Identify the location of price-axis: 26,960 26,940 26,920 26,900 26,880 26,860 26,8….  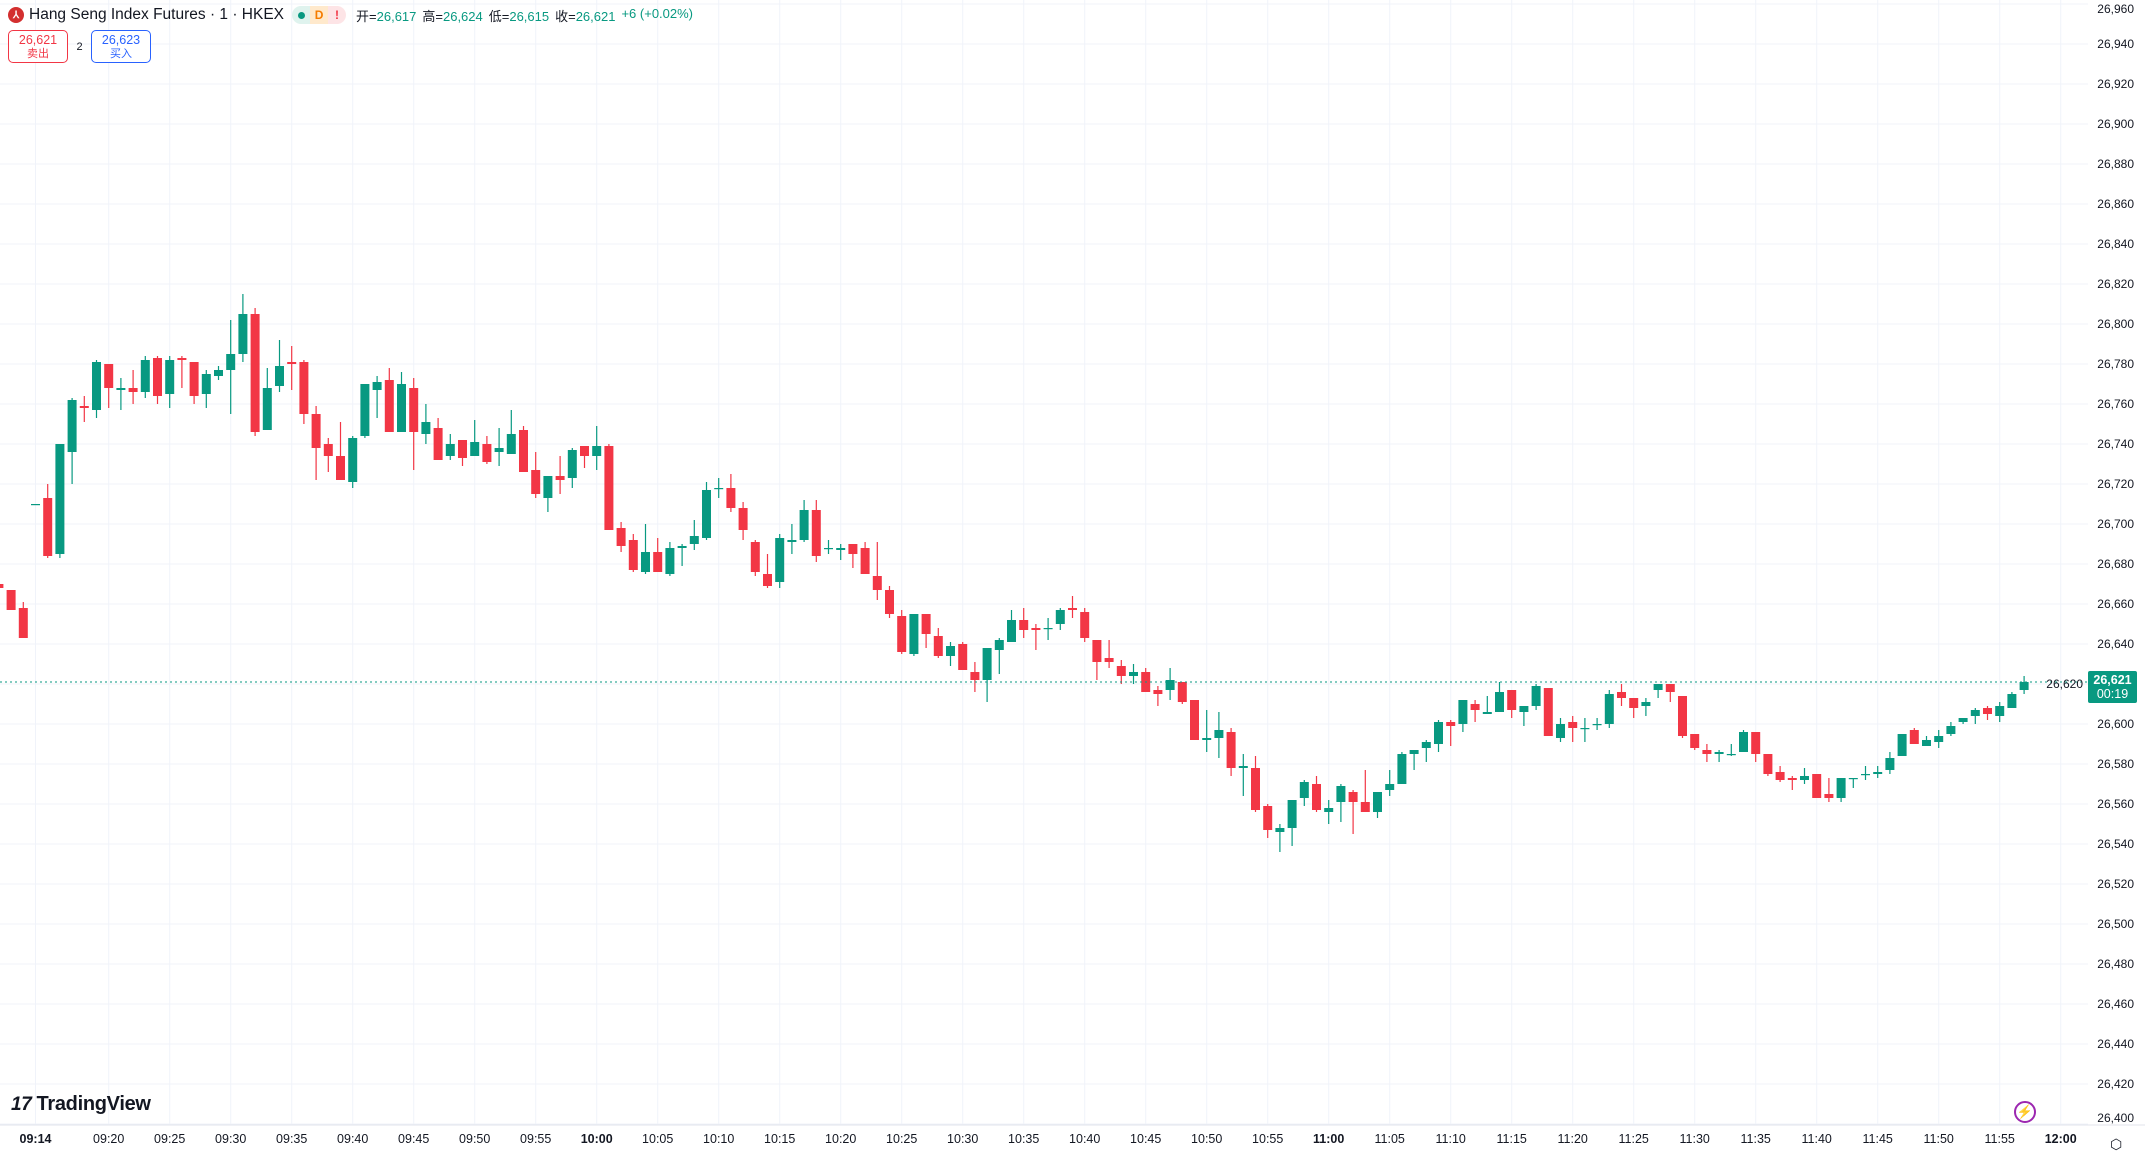
(2090, 563).